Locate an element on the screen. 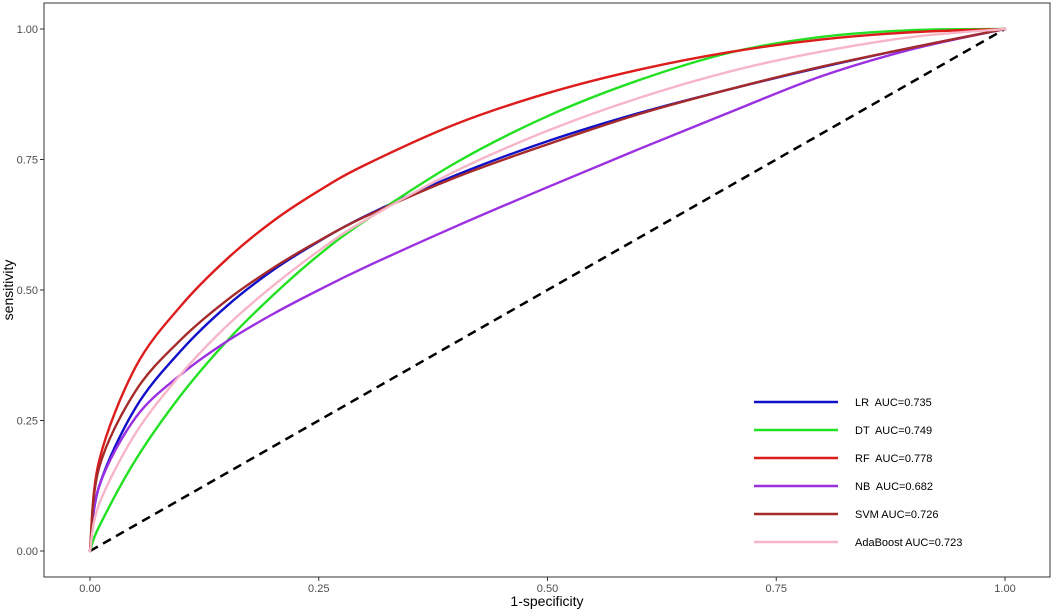  y-tick-label: 0.25 is located at coordinates (27, 422).